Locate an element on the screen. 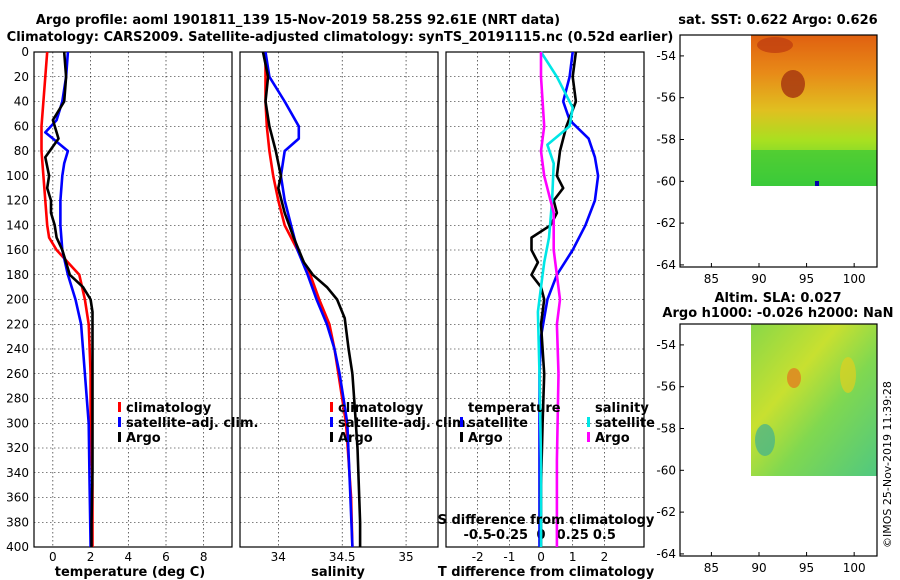 The image size is (900, 580). depth-tick-label: 340 is located at coordinates (17, 473).